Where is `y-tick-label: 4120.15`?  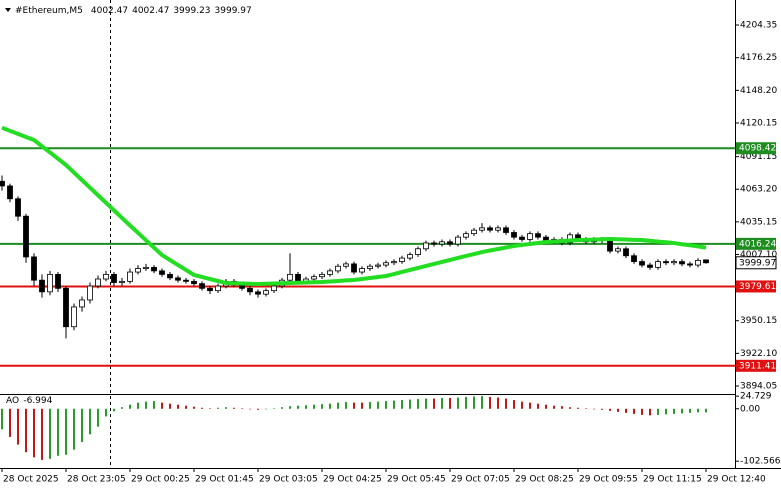 y-tick-label: 4120.15 is located at coordinates (758, 123).